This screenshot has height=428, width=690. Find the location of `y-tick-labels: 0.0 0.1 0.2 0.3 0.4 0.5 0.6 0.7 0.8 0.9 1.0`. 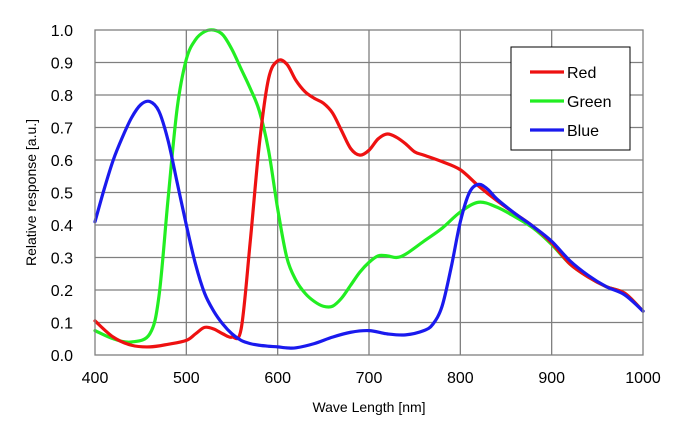

y-tick-labels: 0.0 0.1 0.2 0.3 0.4 0.5 0.6 0.7 0.8 0.9 1.0 is located at coordinates (62, 194).